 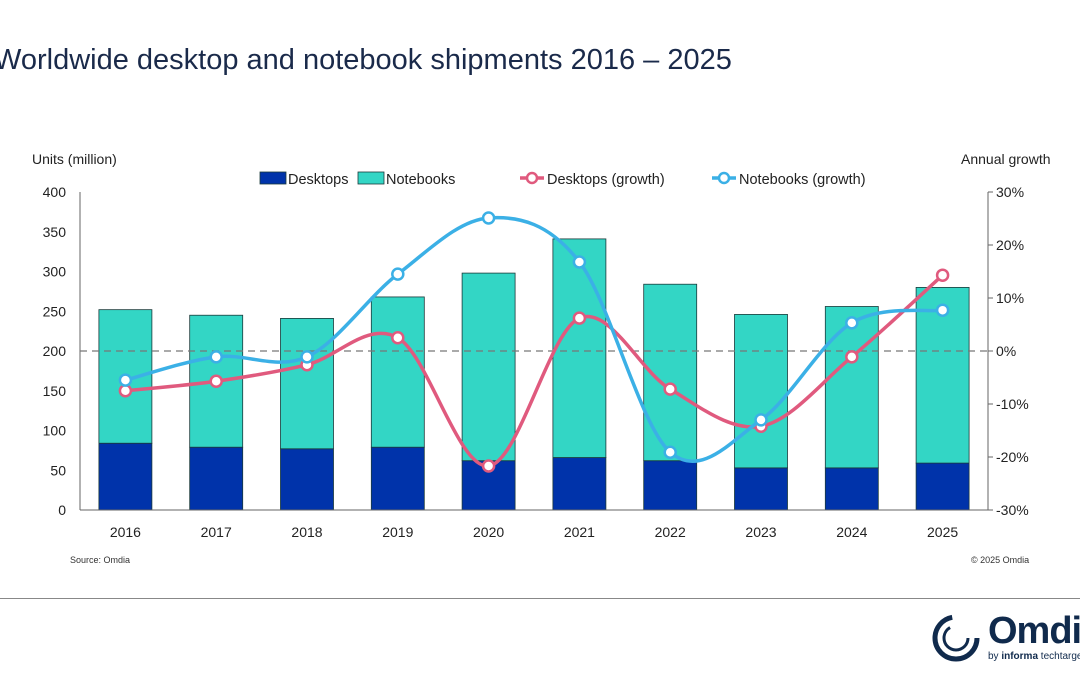 What do you see at coordinates (216, 532) in the screenshot?
I see `x-tick-label: 2017` at bounding box center [216, 532].